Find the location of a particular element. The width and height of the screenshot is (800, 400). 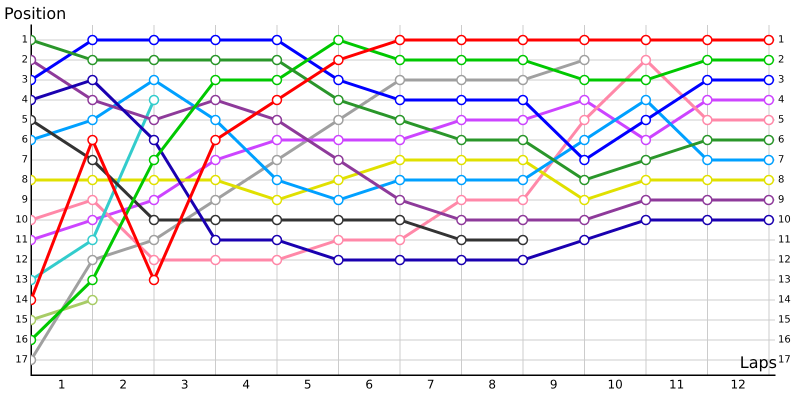

y-tick-label: 2 is located at coordinates (25, 60).